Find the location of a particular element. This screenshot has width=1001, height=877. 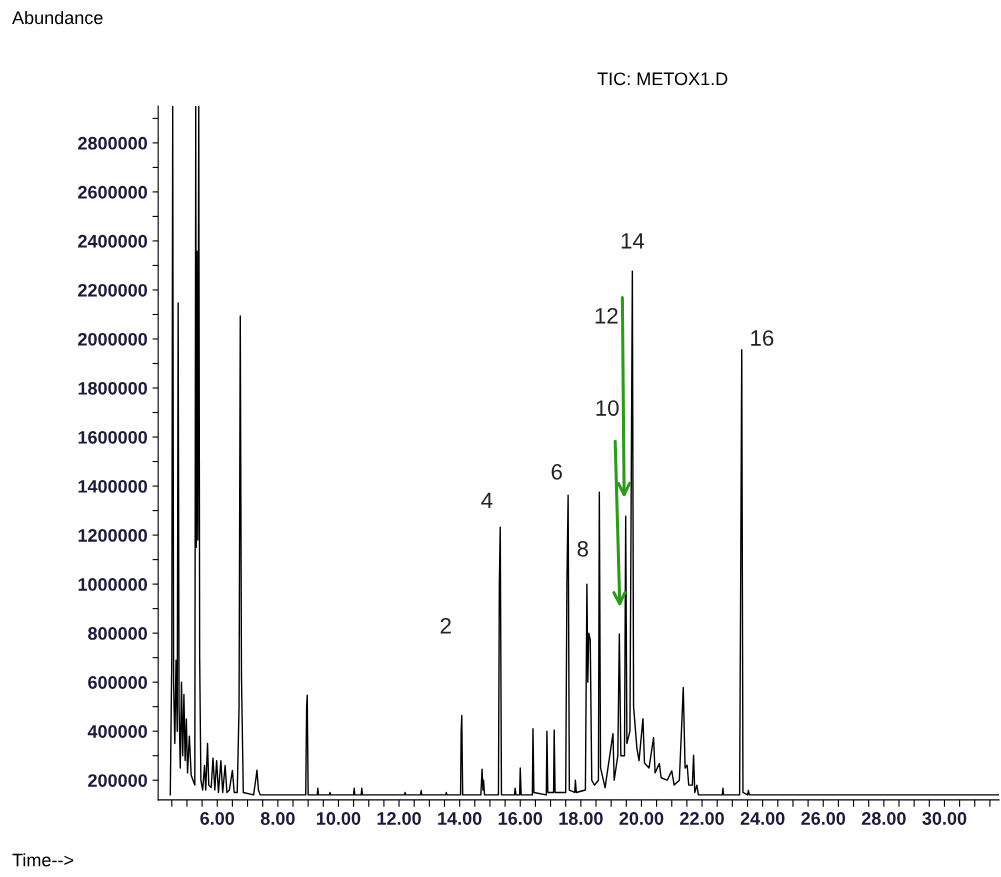

x-tick-label: 10.00 is located at coordinates (338, 818).